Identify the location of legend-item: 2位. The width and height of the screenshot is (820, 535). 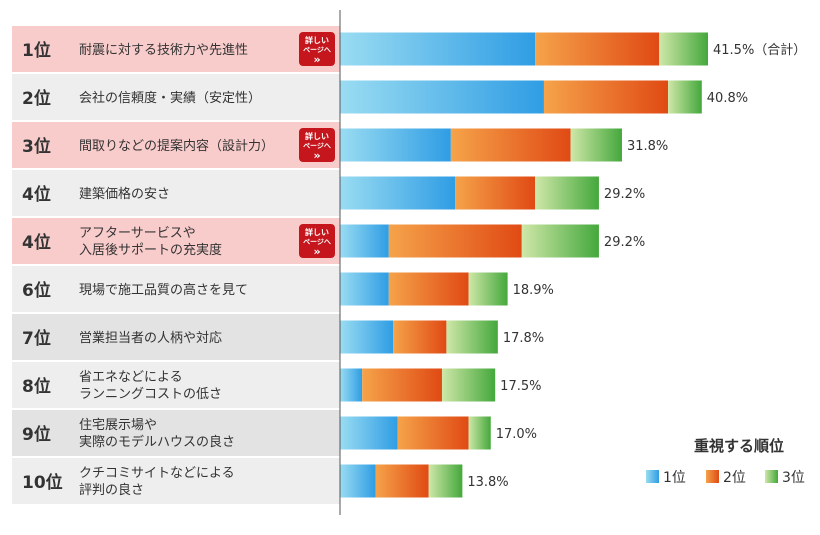
(726, 478).